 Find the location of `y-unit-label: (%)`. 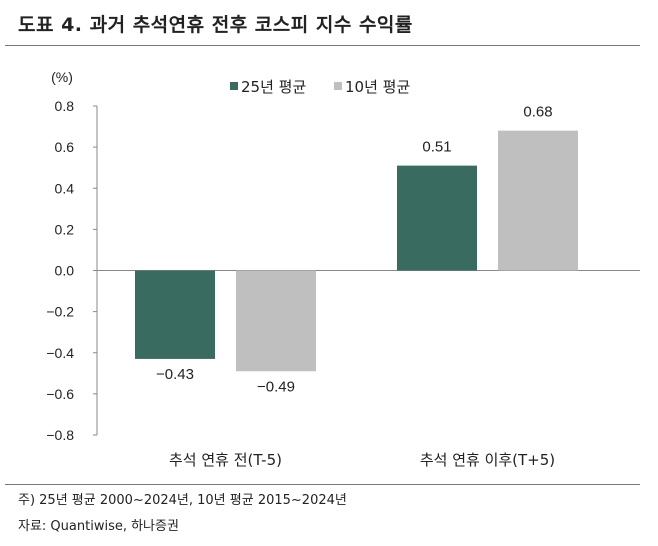

y-unit-label: (%) is located at coordinates (62, 77).